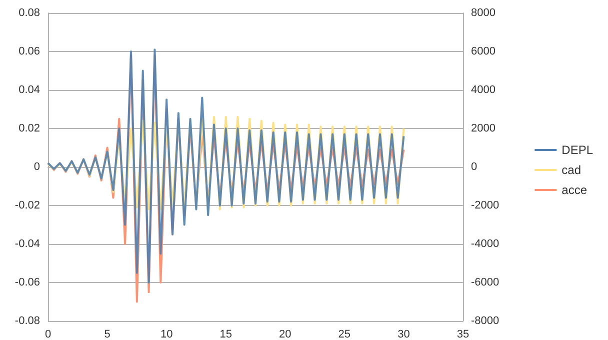 The height and width of the screenshot is (340, 608). Describe the element at coordinates (27, 321) in the screenshot. I see `y-tick-label: -0.08` at that location.